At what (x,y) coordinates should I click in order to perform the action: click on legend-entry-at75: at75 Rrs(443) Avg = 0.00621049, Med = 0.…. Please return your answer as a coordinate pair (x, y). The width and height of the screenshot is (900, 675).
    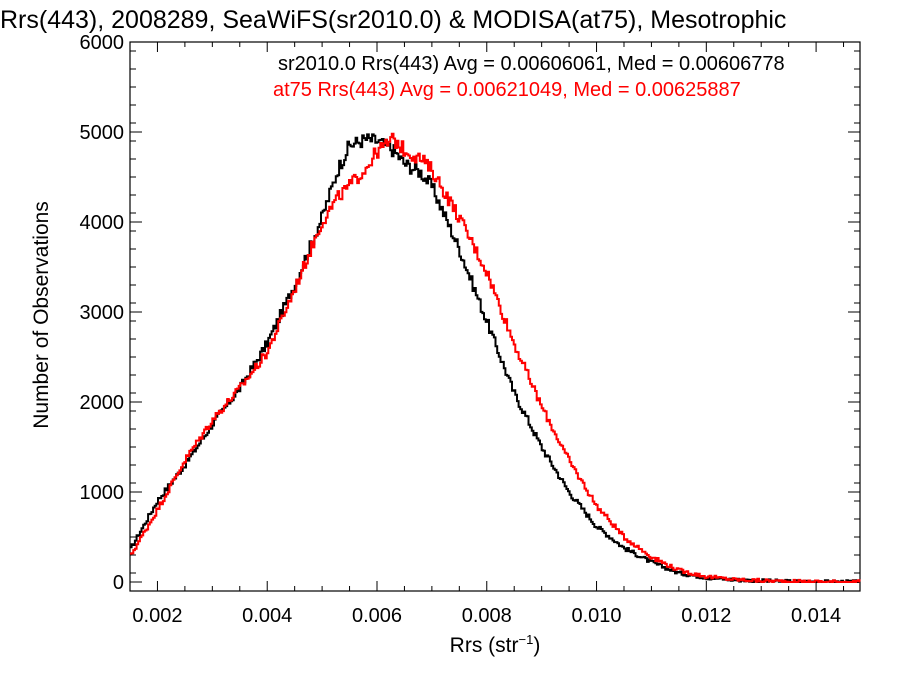
    Looking at the image, I should click on (507, 90).